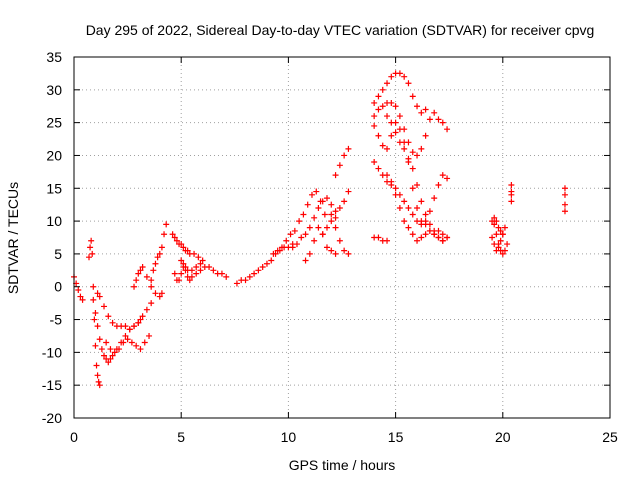 Image resolution: width=640 pixels, height=480 pixels. Describe the element at coordinates (264, 264) in the screenshot. I see `series-arc-flat` at that location.